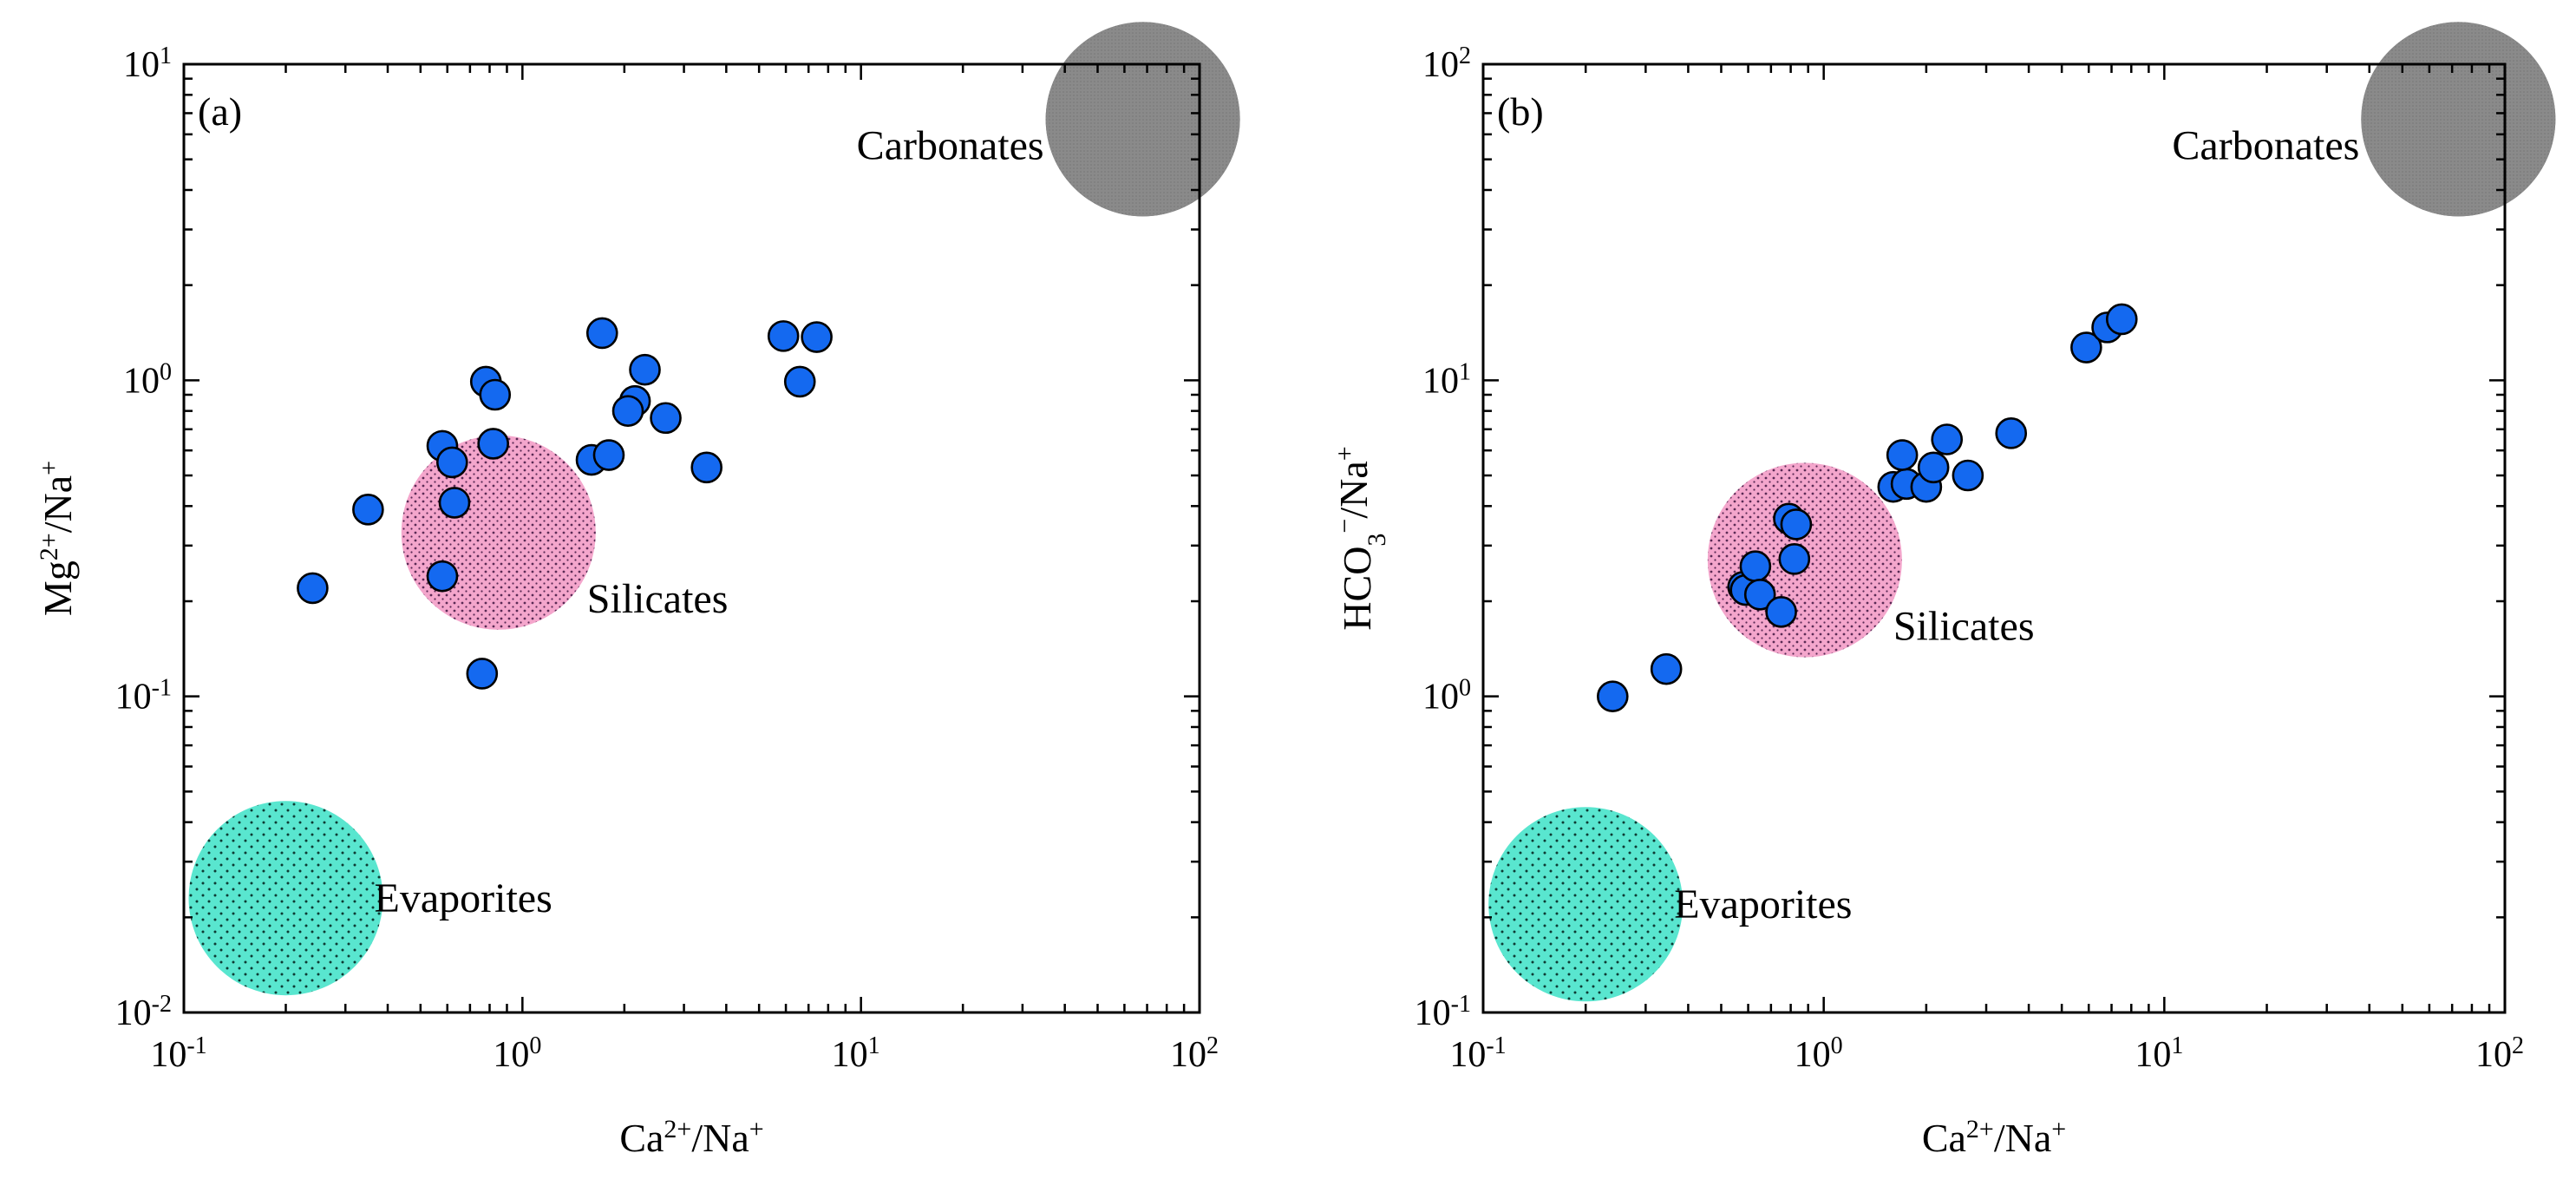 This screenshot has width=2576, height=1186. I want to click on y-tick-label: 10², so click(1446, 65).